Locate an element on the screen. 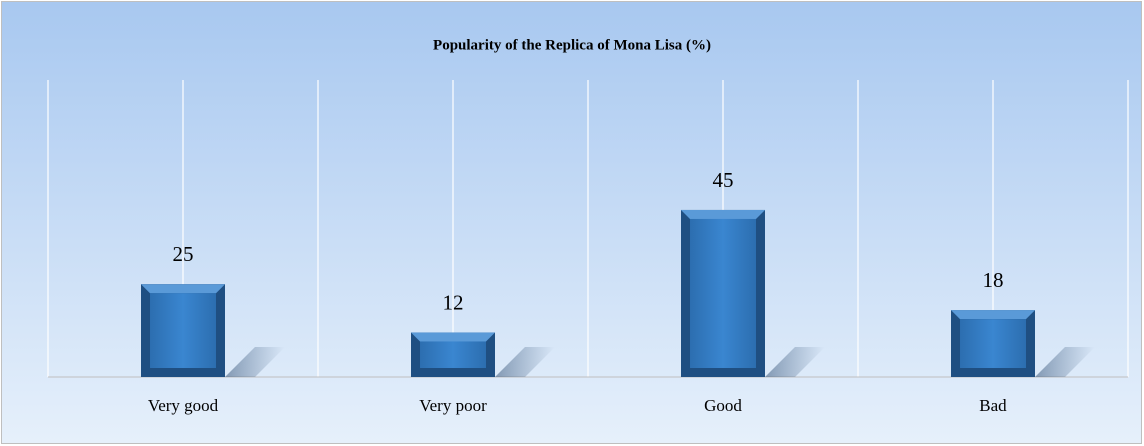  data-label: 18 is located at coordinates (993, 280).